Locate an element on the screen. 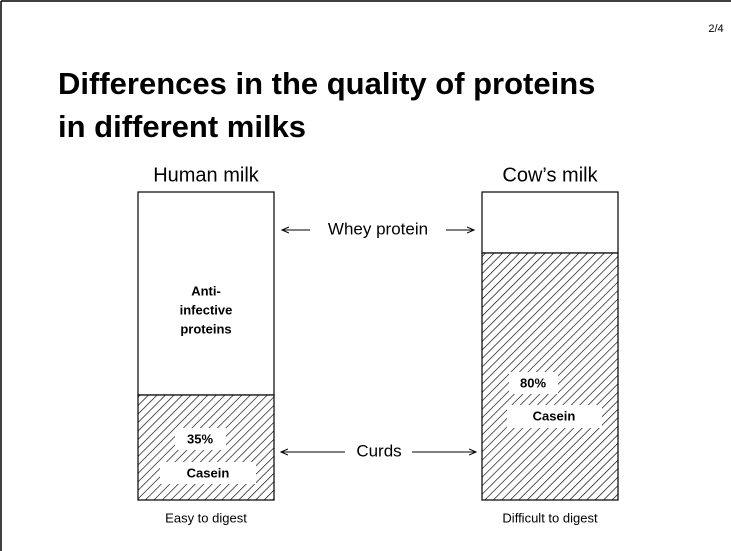 Image resolution: width=731 pixels, height=551 pixels. title: in different milks is located at coordinates (182, 126).